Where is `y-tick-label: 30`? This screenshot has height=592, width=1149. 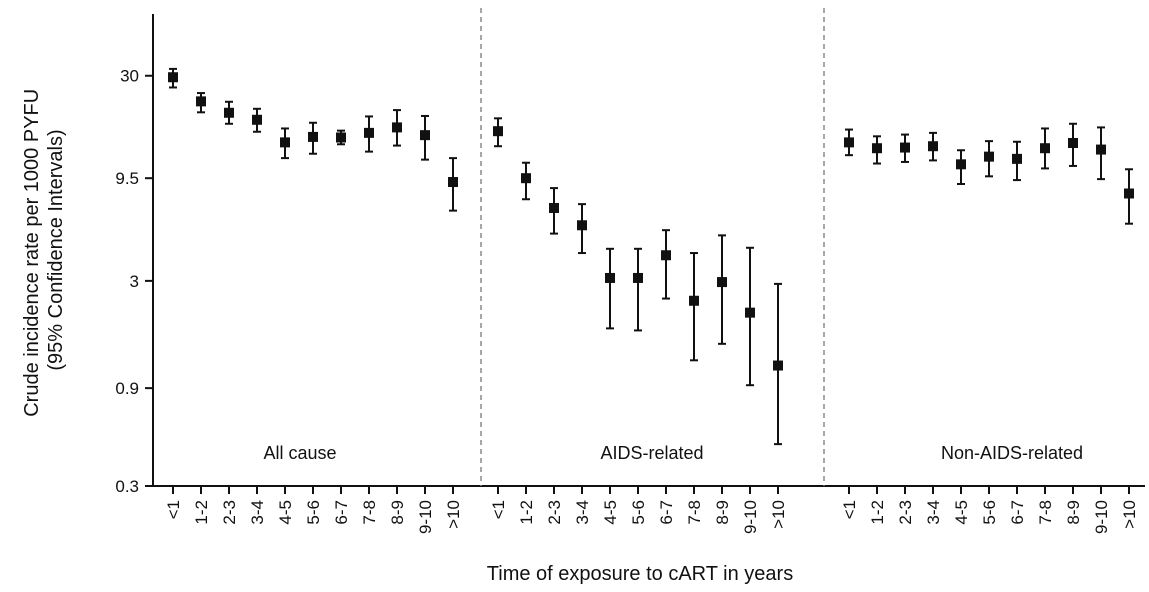 y-tick-label: 30 is located at coordinates (129, 76).